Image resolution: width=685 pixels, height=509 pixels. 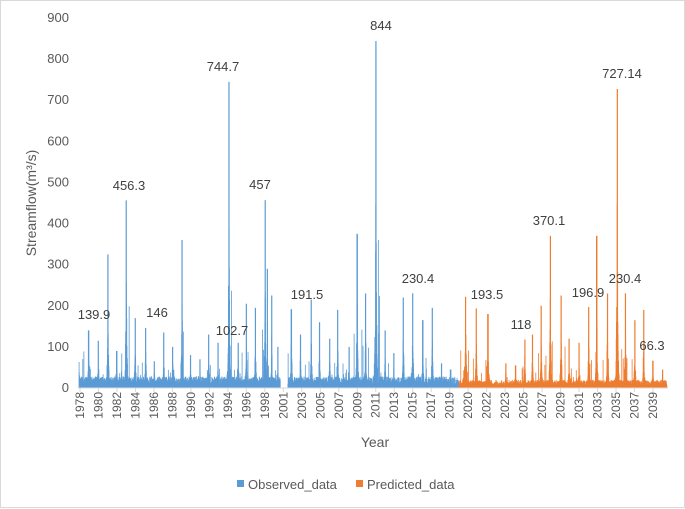 What do you see at coordinates (228, 405) in the screenshot?
I see `x-tick-label: 1994` at bounding box center [228, 405].